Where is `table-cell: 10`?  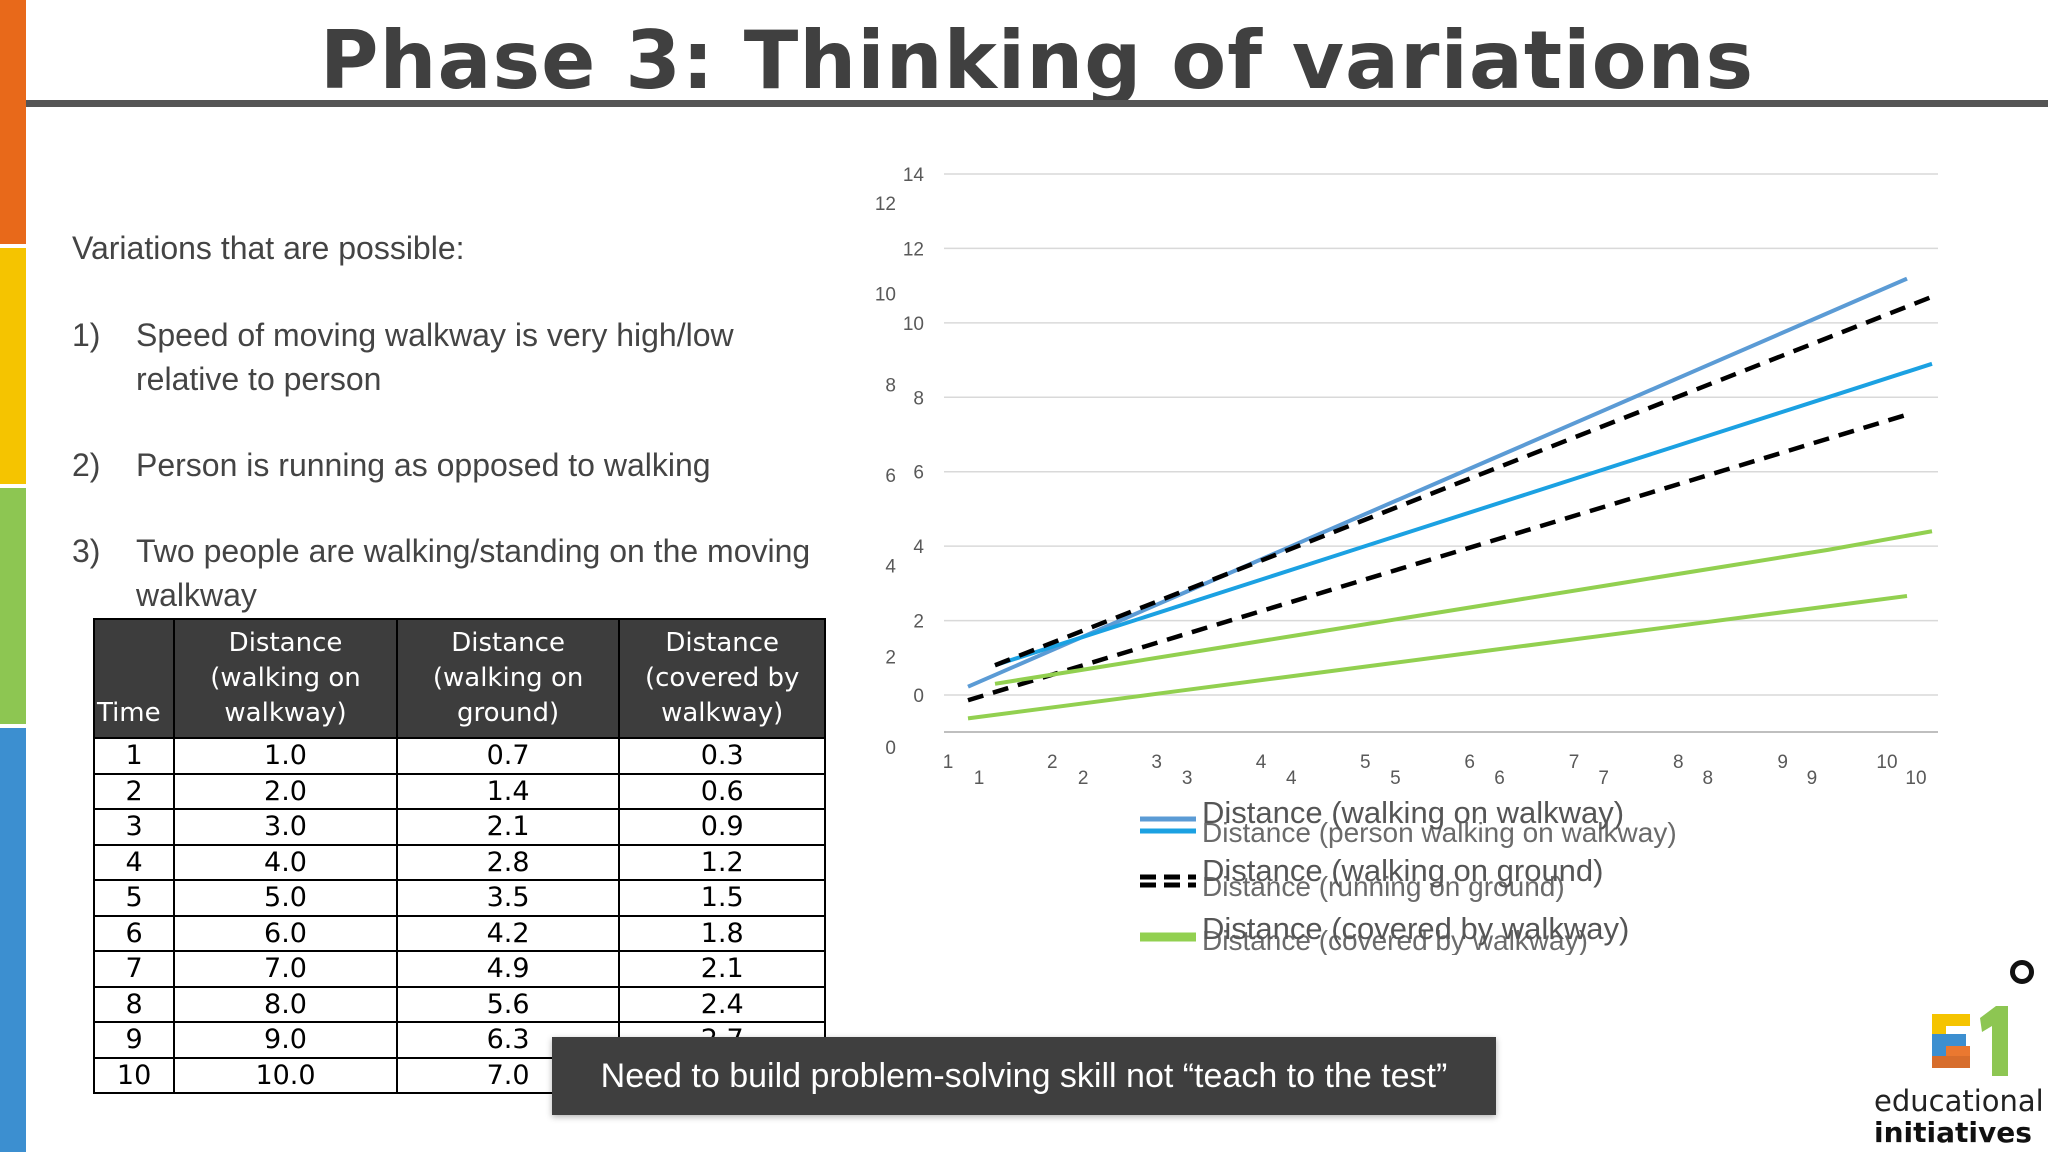 table-cell: 10 is located at coordinates (134, 1075).